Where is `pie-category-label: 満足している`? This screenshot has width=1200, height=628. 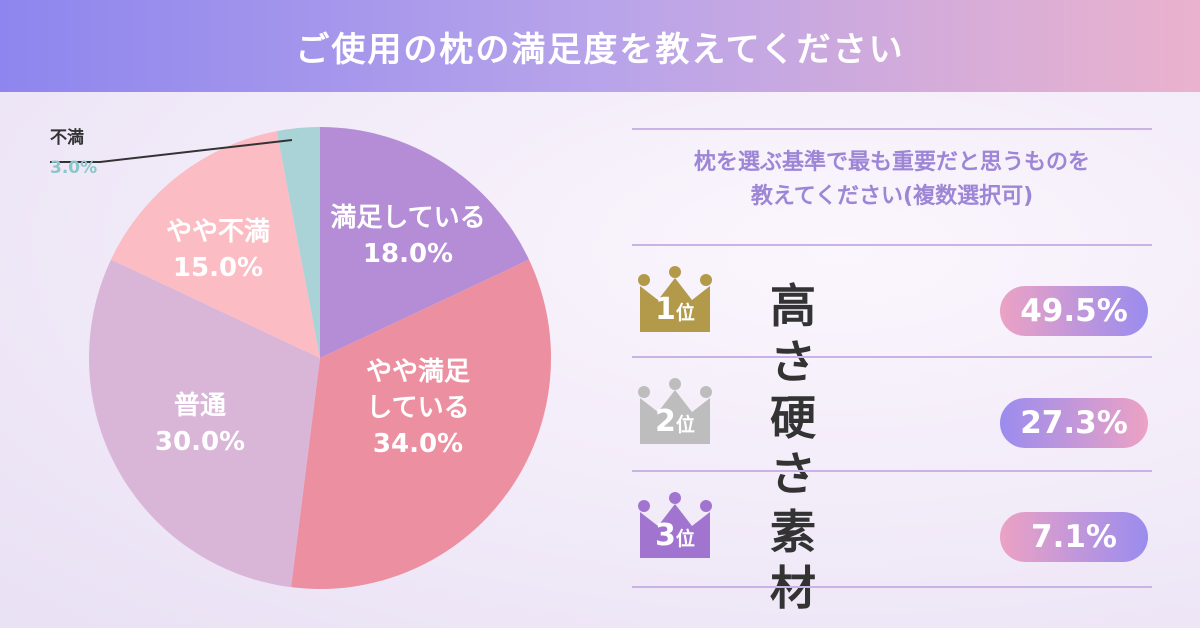
pie-category-label: 満足している is located at coordinates (407, 218).